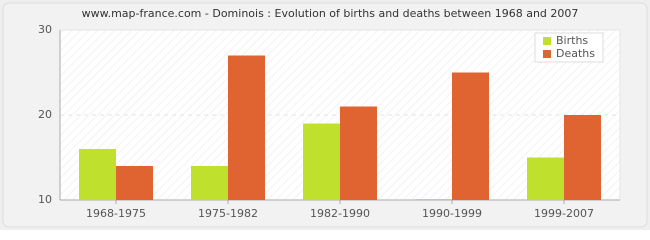 The height and width of the screenshot is (240, 650). I want to click on x-tick-label: 1999-2007, so click(564, 213).